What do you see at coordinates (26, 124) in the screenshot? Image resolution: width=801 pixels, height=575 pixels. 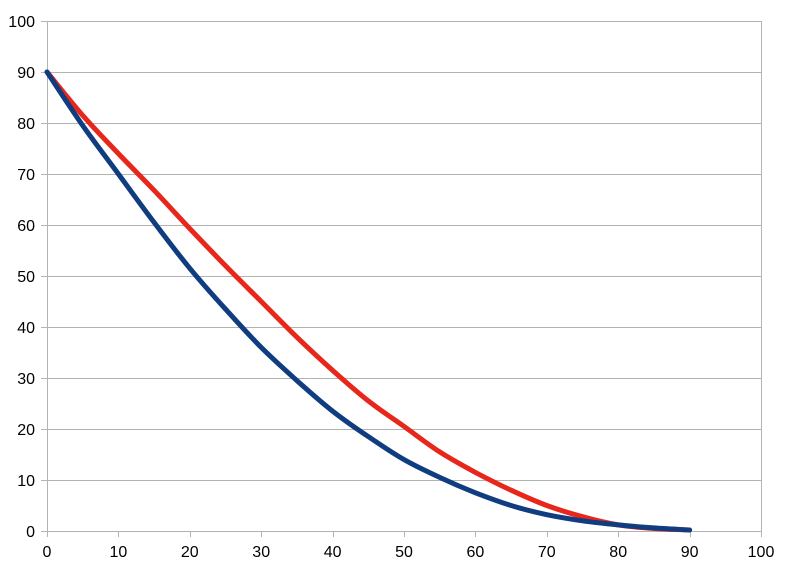 I see `y-tick-label: 80` at bounding box center [26, 124].